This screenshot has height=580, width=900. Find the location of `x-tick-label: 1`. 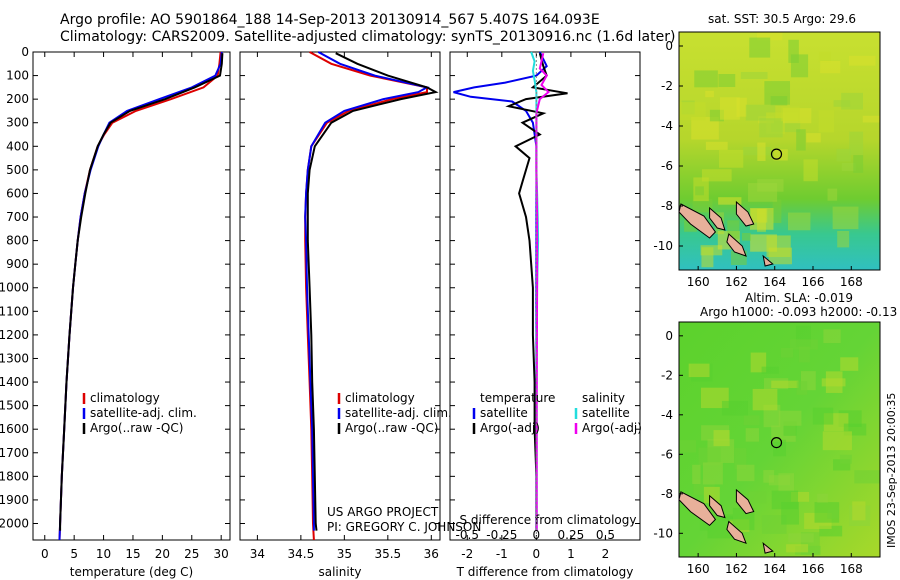

x-tick-label: 1 is located at coordinates (571, 554).